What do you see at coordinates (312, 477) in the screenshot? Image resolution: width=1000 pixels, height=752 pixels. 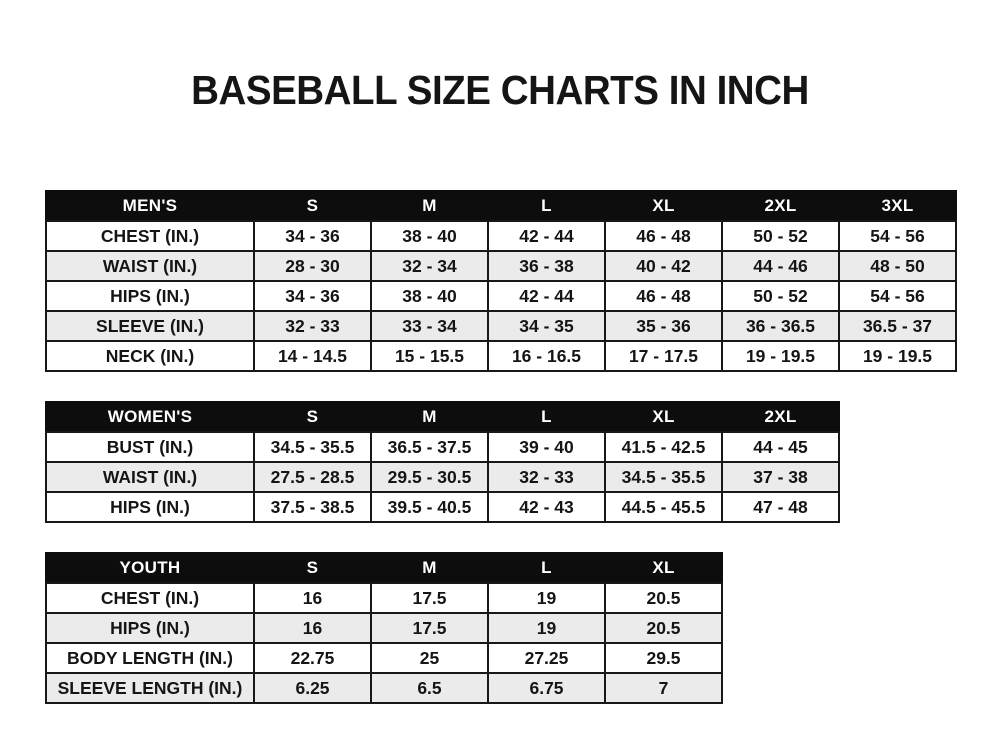 I see `size-value-cell: 27.5 - 28.5` at bounding box center [312, 477].